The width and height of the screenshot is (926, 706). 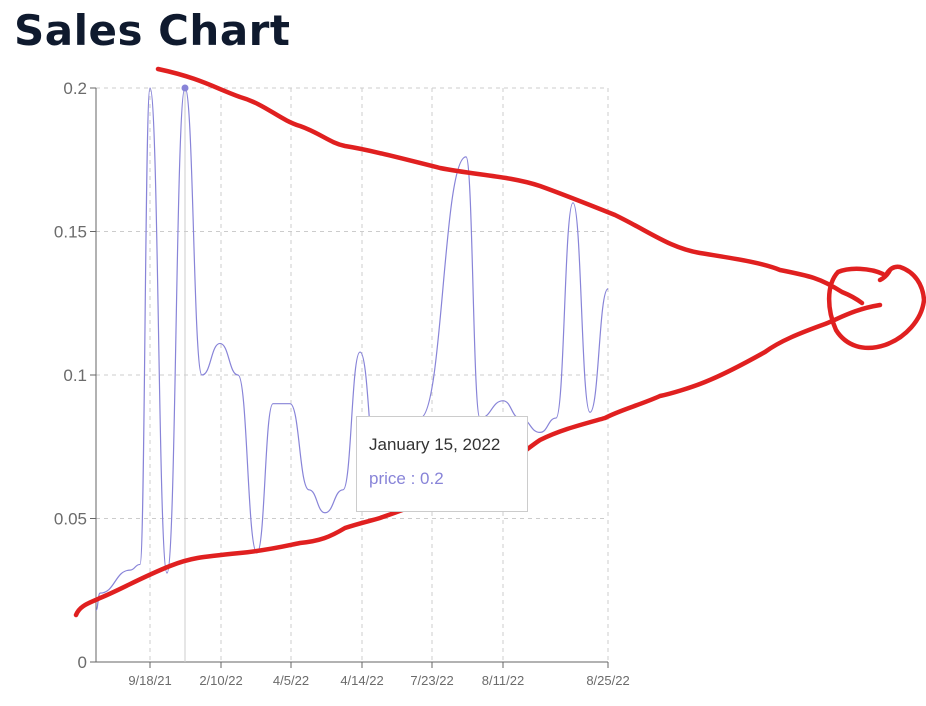 I want to click on x-tick-label: 4/5/22, so click(x=291, y=680).